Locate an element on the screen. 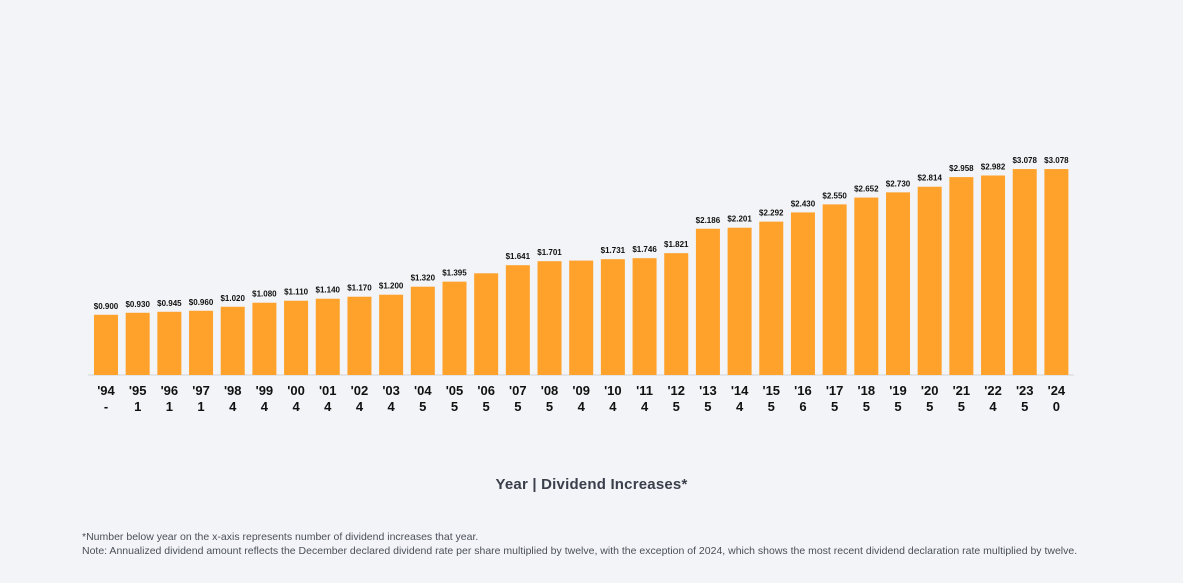 The image size is (1183, 583). increase-count-7: 4 is located at coordinates (328, 406).